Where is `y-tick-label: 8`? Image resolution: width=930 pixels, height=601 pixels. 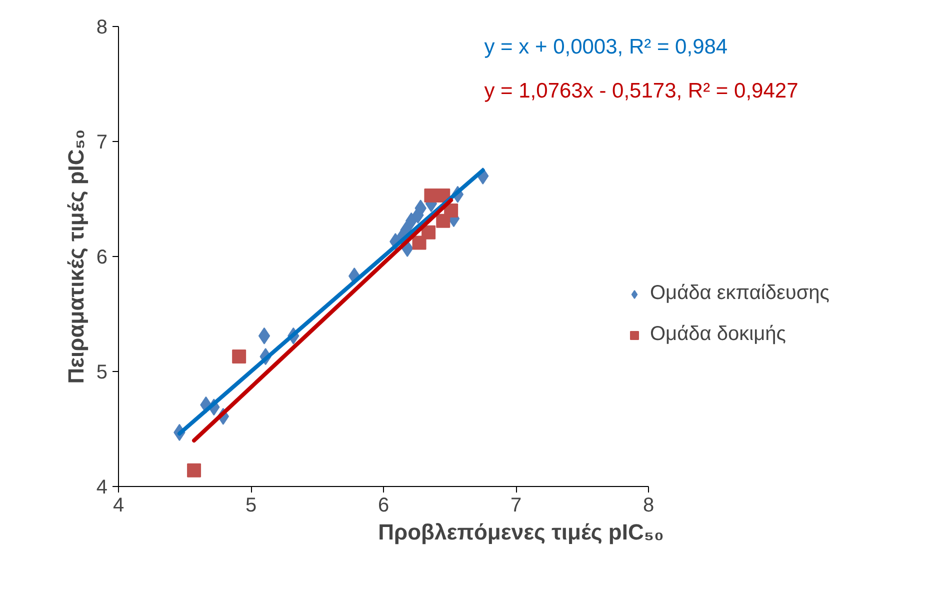
y-tick-label: 8 is located at coordinates (102, 27).